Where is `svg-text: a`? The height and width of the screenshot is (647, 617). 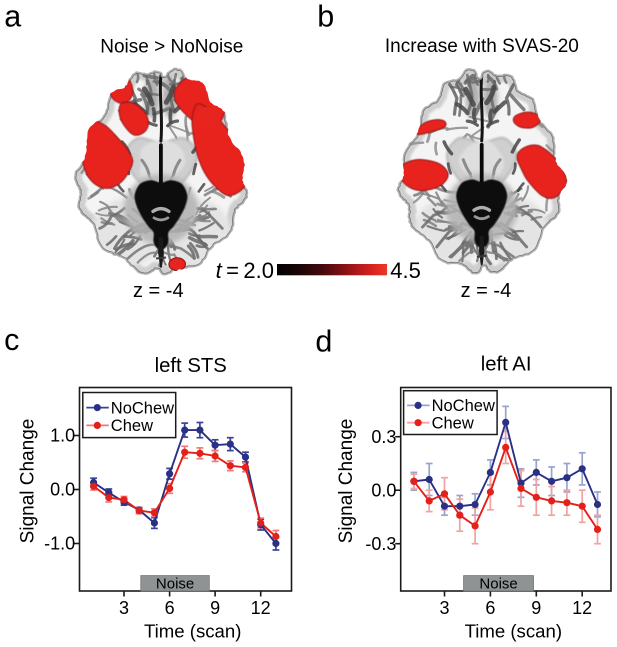
svg-text: a is located at coordinates (12, 16).